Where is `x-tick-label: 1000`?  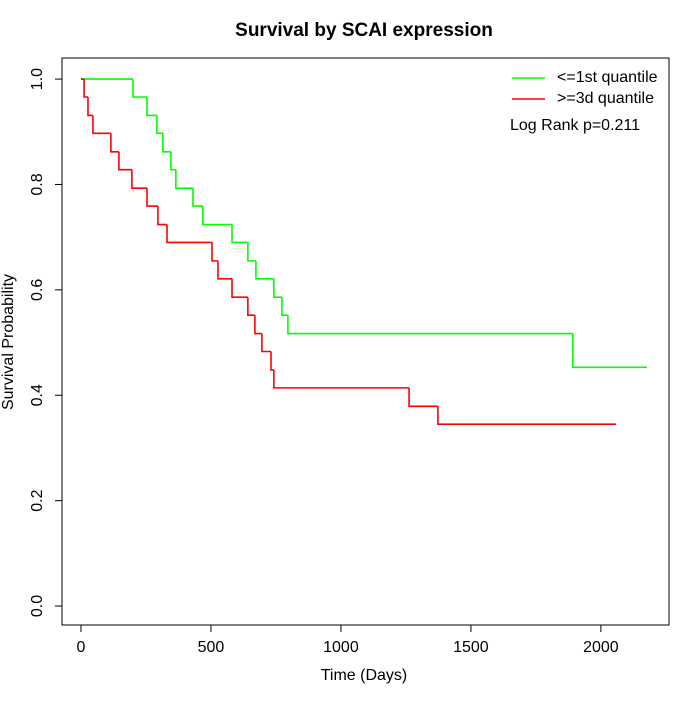
x-tick-label: 1000 is located at coordinates (341, 647).